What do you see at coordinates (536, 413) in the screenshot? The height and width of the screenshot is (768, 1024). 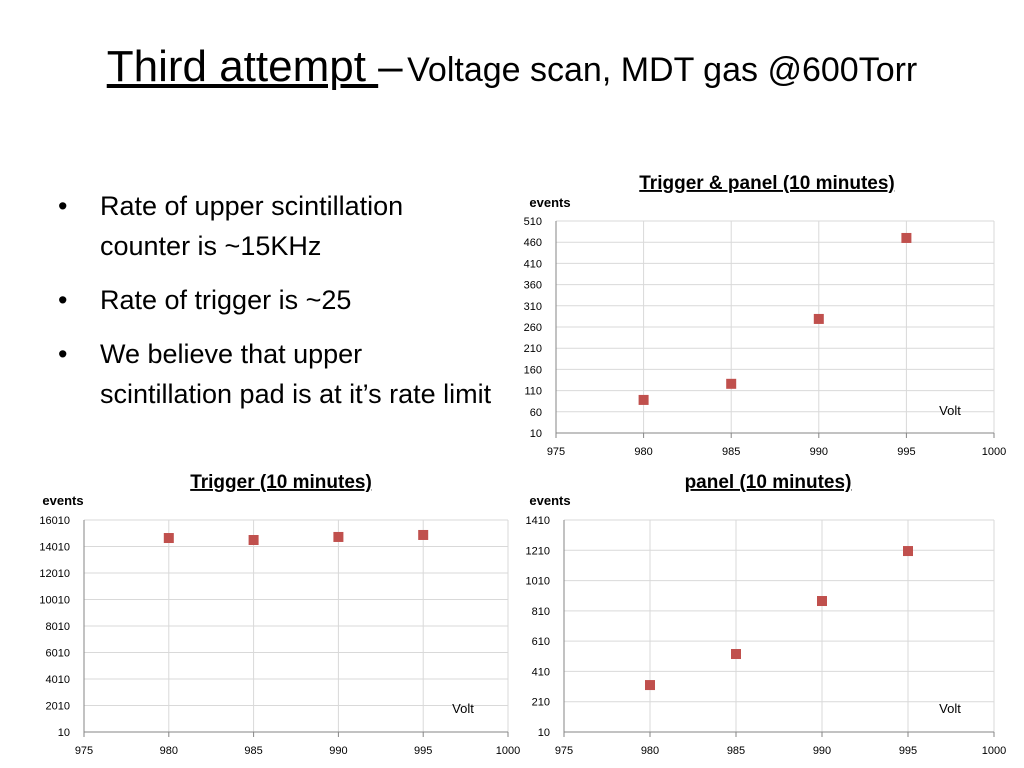 I see `y-tick-label: 60` at bounding box center [536, 413].